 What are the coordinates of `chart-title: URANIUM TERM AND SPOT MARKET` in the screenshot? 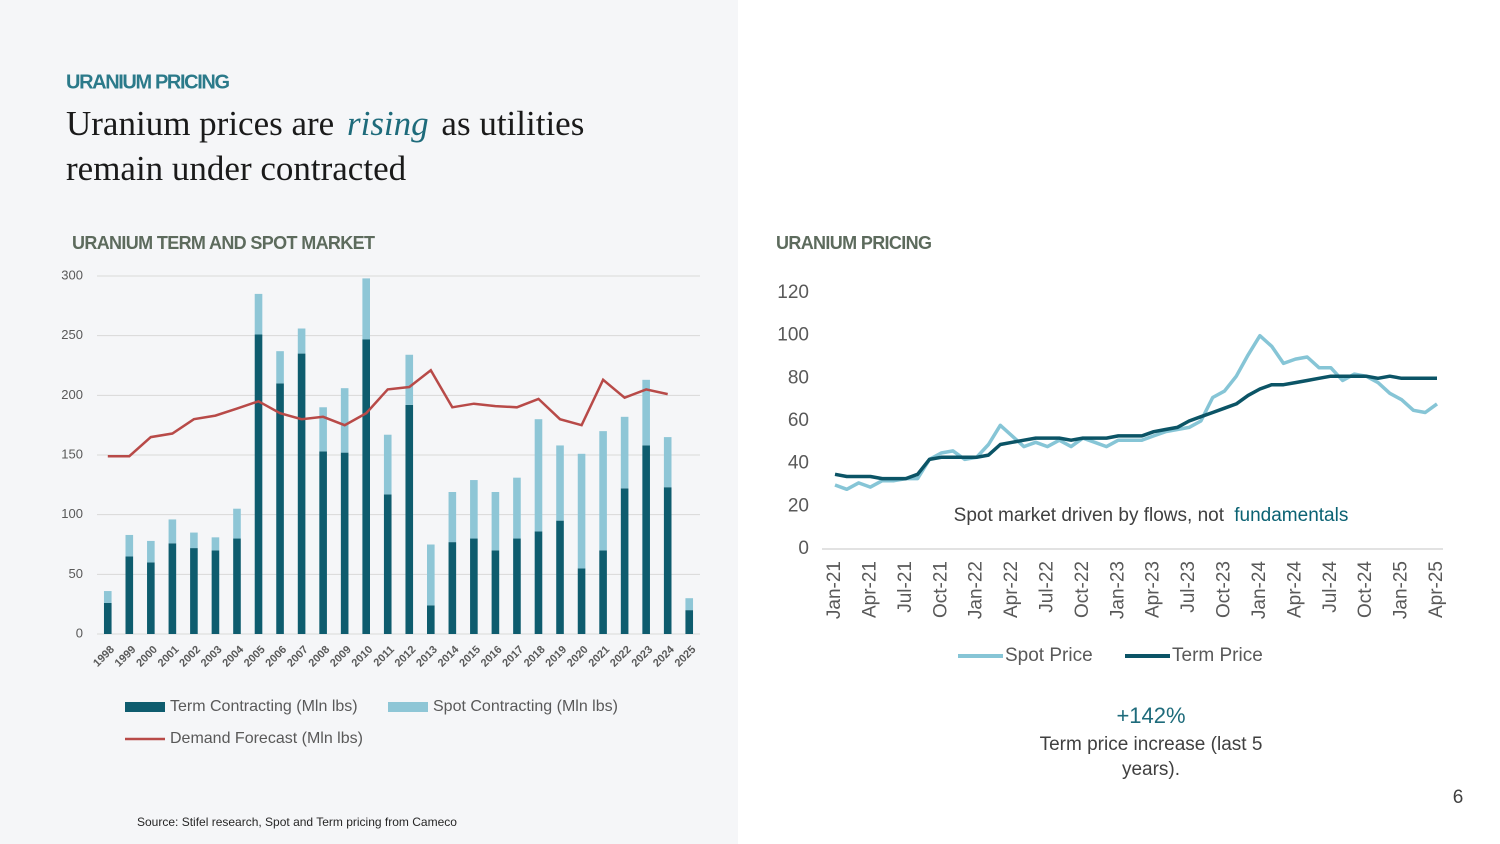 It's located at (223, 243).